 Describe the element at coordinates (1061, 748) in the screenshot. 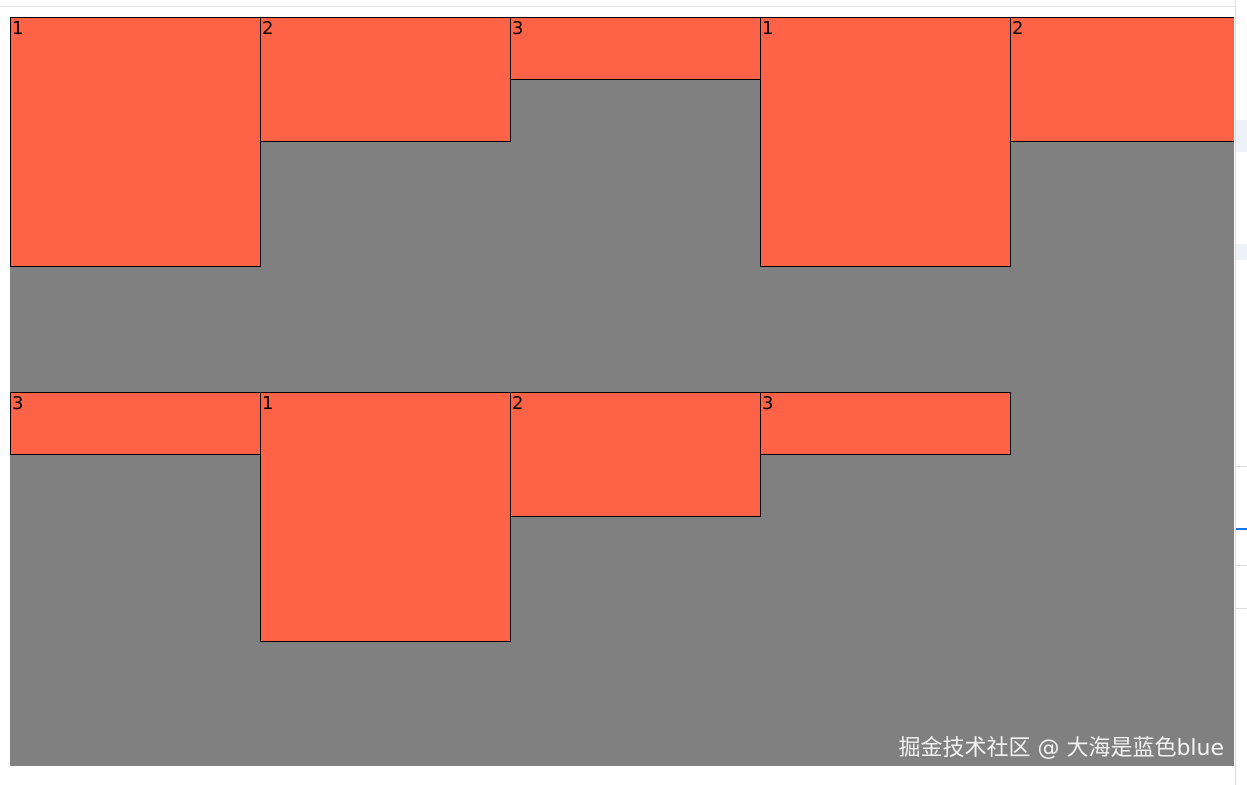

I see `watermark: 掘金技术社区 @ 大海是蓝色blue` at that location.